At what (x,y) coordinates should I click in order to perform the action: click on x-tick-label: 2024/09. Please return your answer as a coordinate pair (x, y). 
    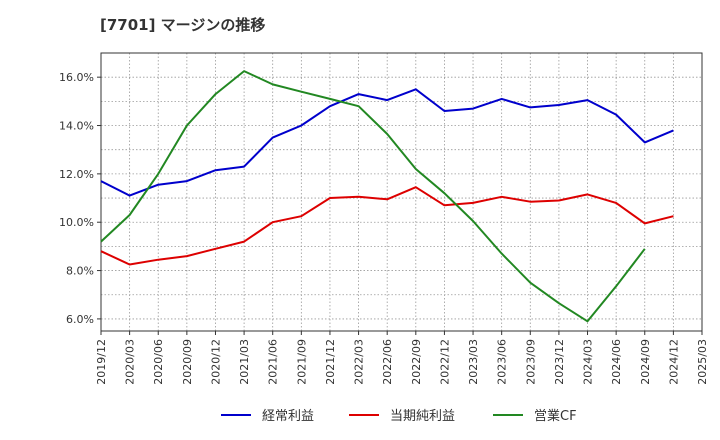
    Looking at the image, I should click on (645, 362).